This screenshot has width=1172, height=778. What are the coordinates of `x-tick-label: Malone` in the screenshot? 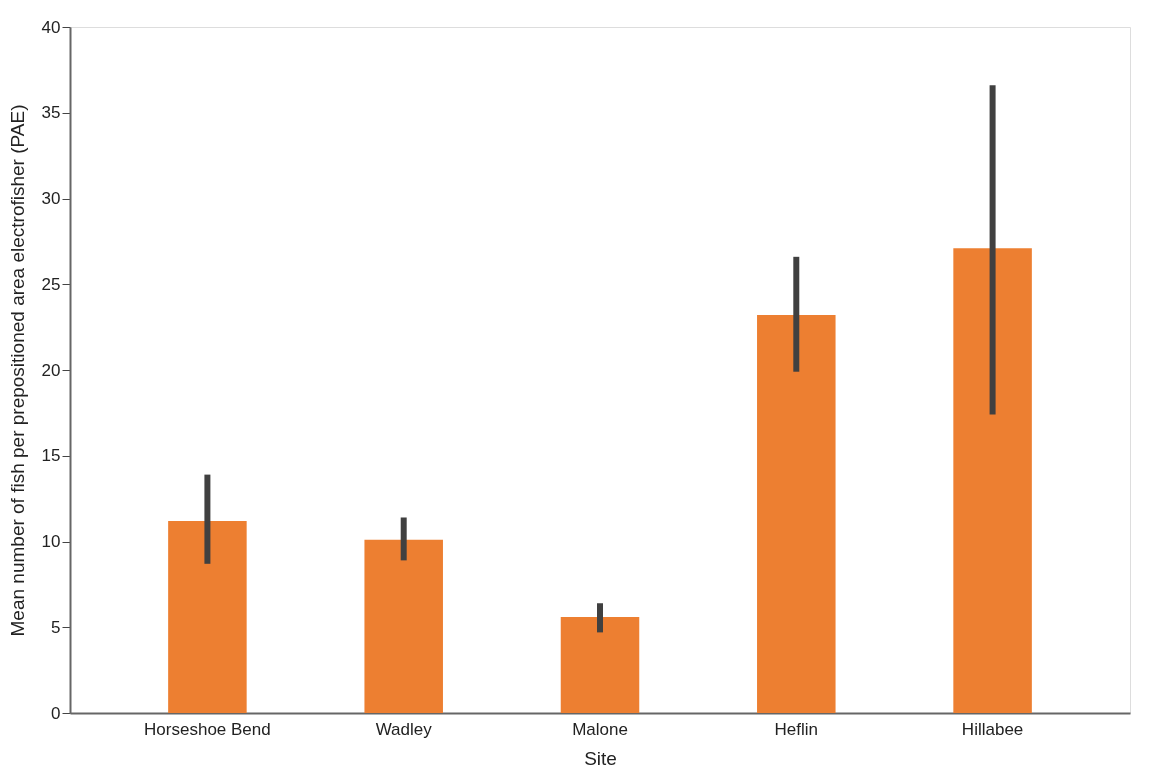 It's located at (600, 729).